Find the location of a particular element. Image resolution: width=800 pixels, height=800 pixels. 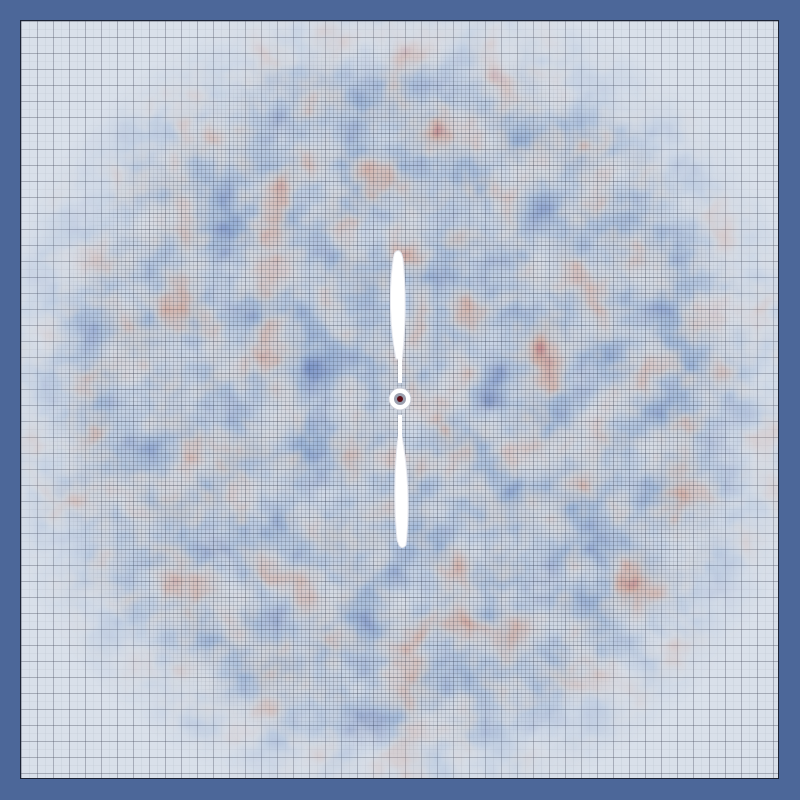

rotor is located at coordinates (400, 399).